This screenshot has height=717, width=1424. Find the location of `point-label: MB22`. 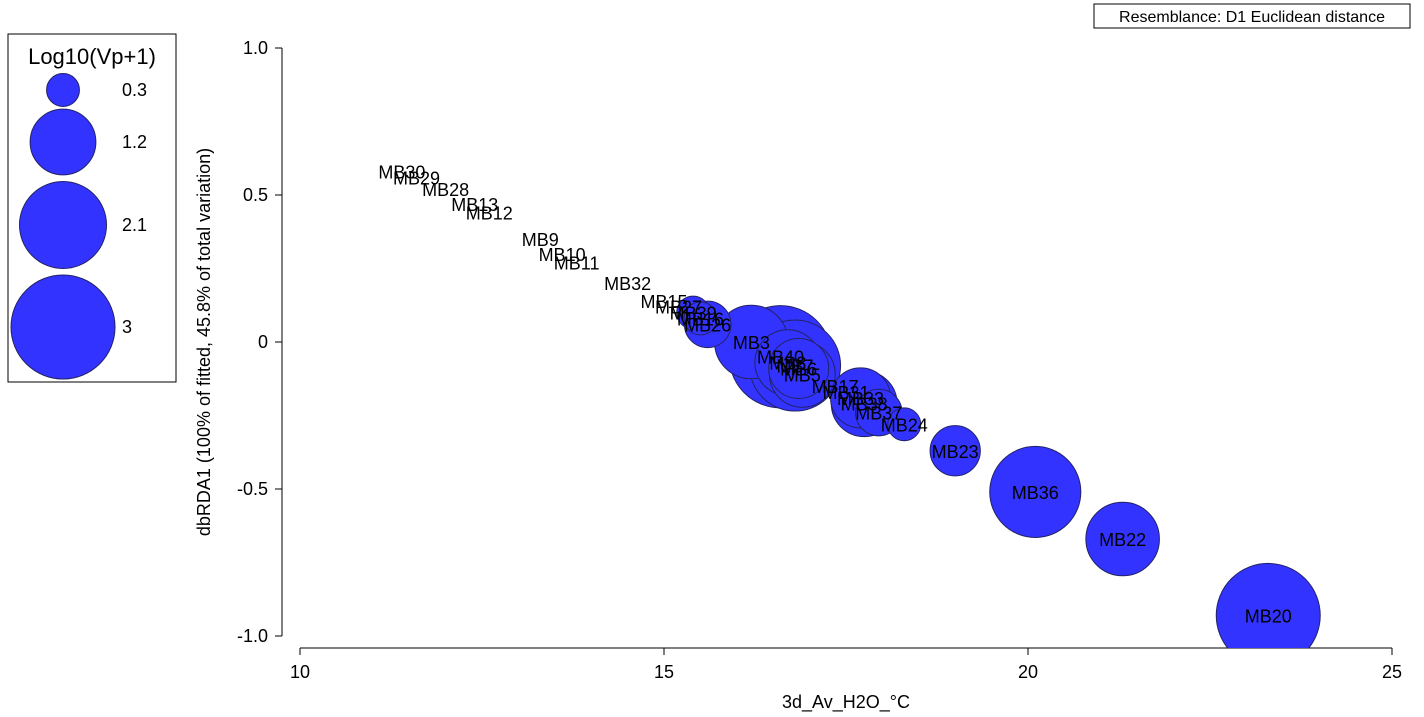

point-label: MB22 is located at coordinates (1122, 540).